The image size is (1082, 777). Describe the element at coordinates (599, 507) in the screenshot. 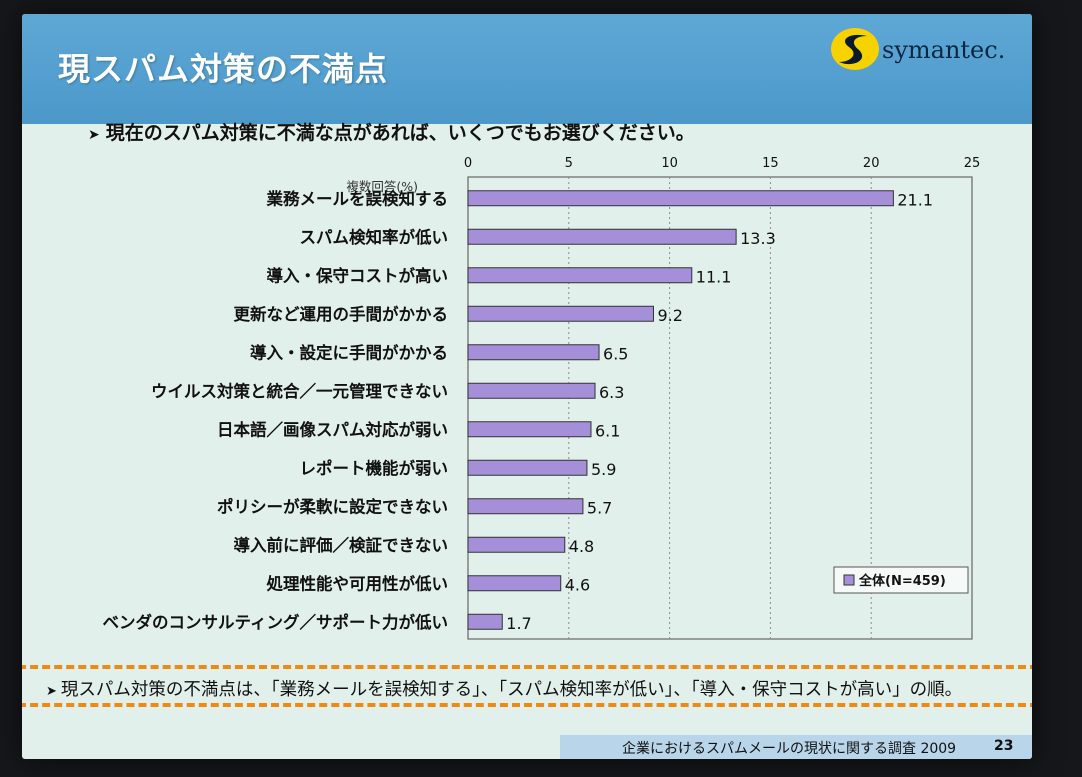

I see `data-label: 5.7` at that location.